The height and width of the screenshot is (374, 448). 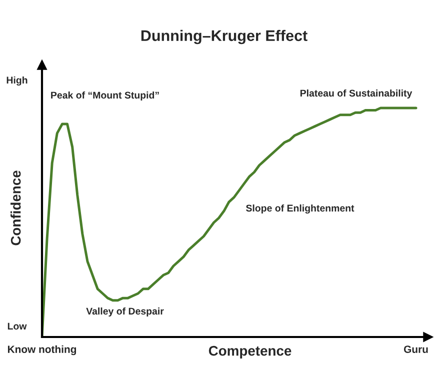 What do you see at coordinates (224, 37) in the screenshot?
I see `chart-title: Dunning–Kruger Effect` at bounding box center [224, 37].